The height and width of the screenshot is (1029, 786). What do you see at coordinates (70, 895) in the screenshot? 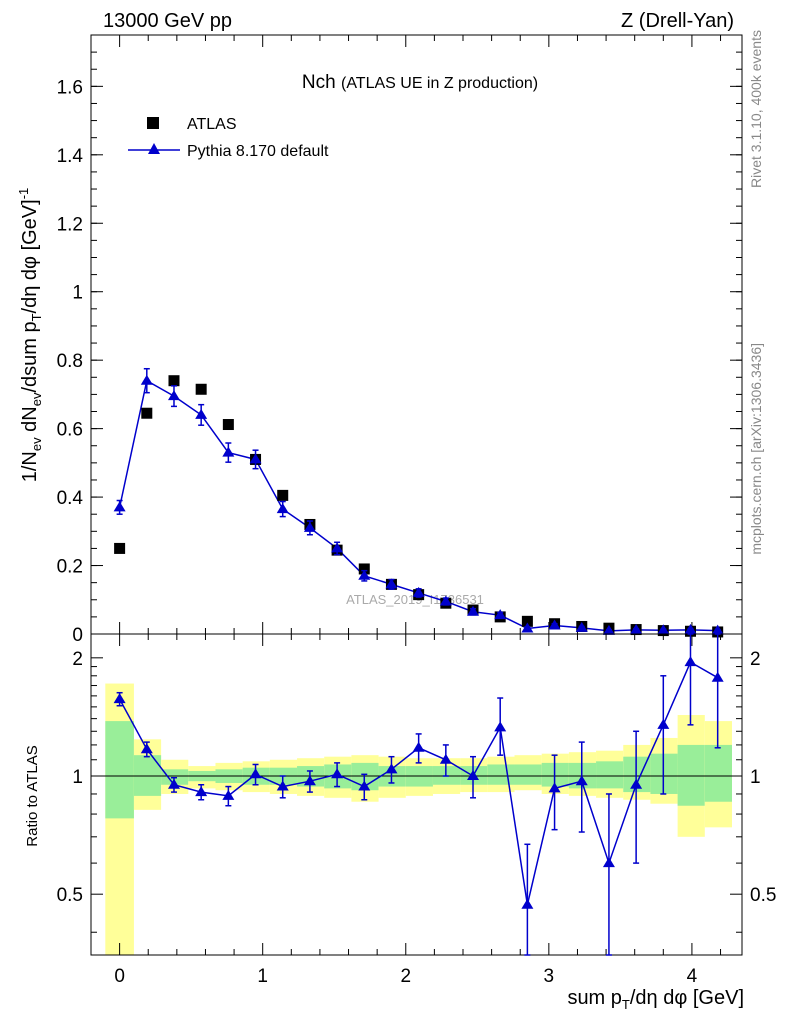
I see `ratio-ytick-label: 0.5` at bounding box center [70, 895].